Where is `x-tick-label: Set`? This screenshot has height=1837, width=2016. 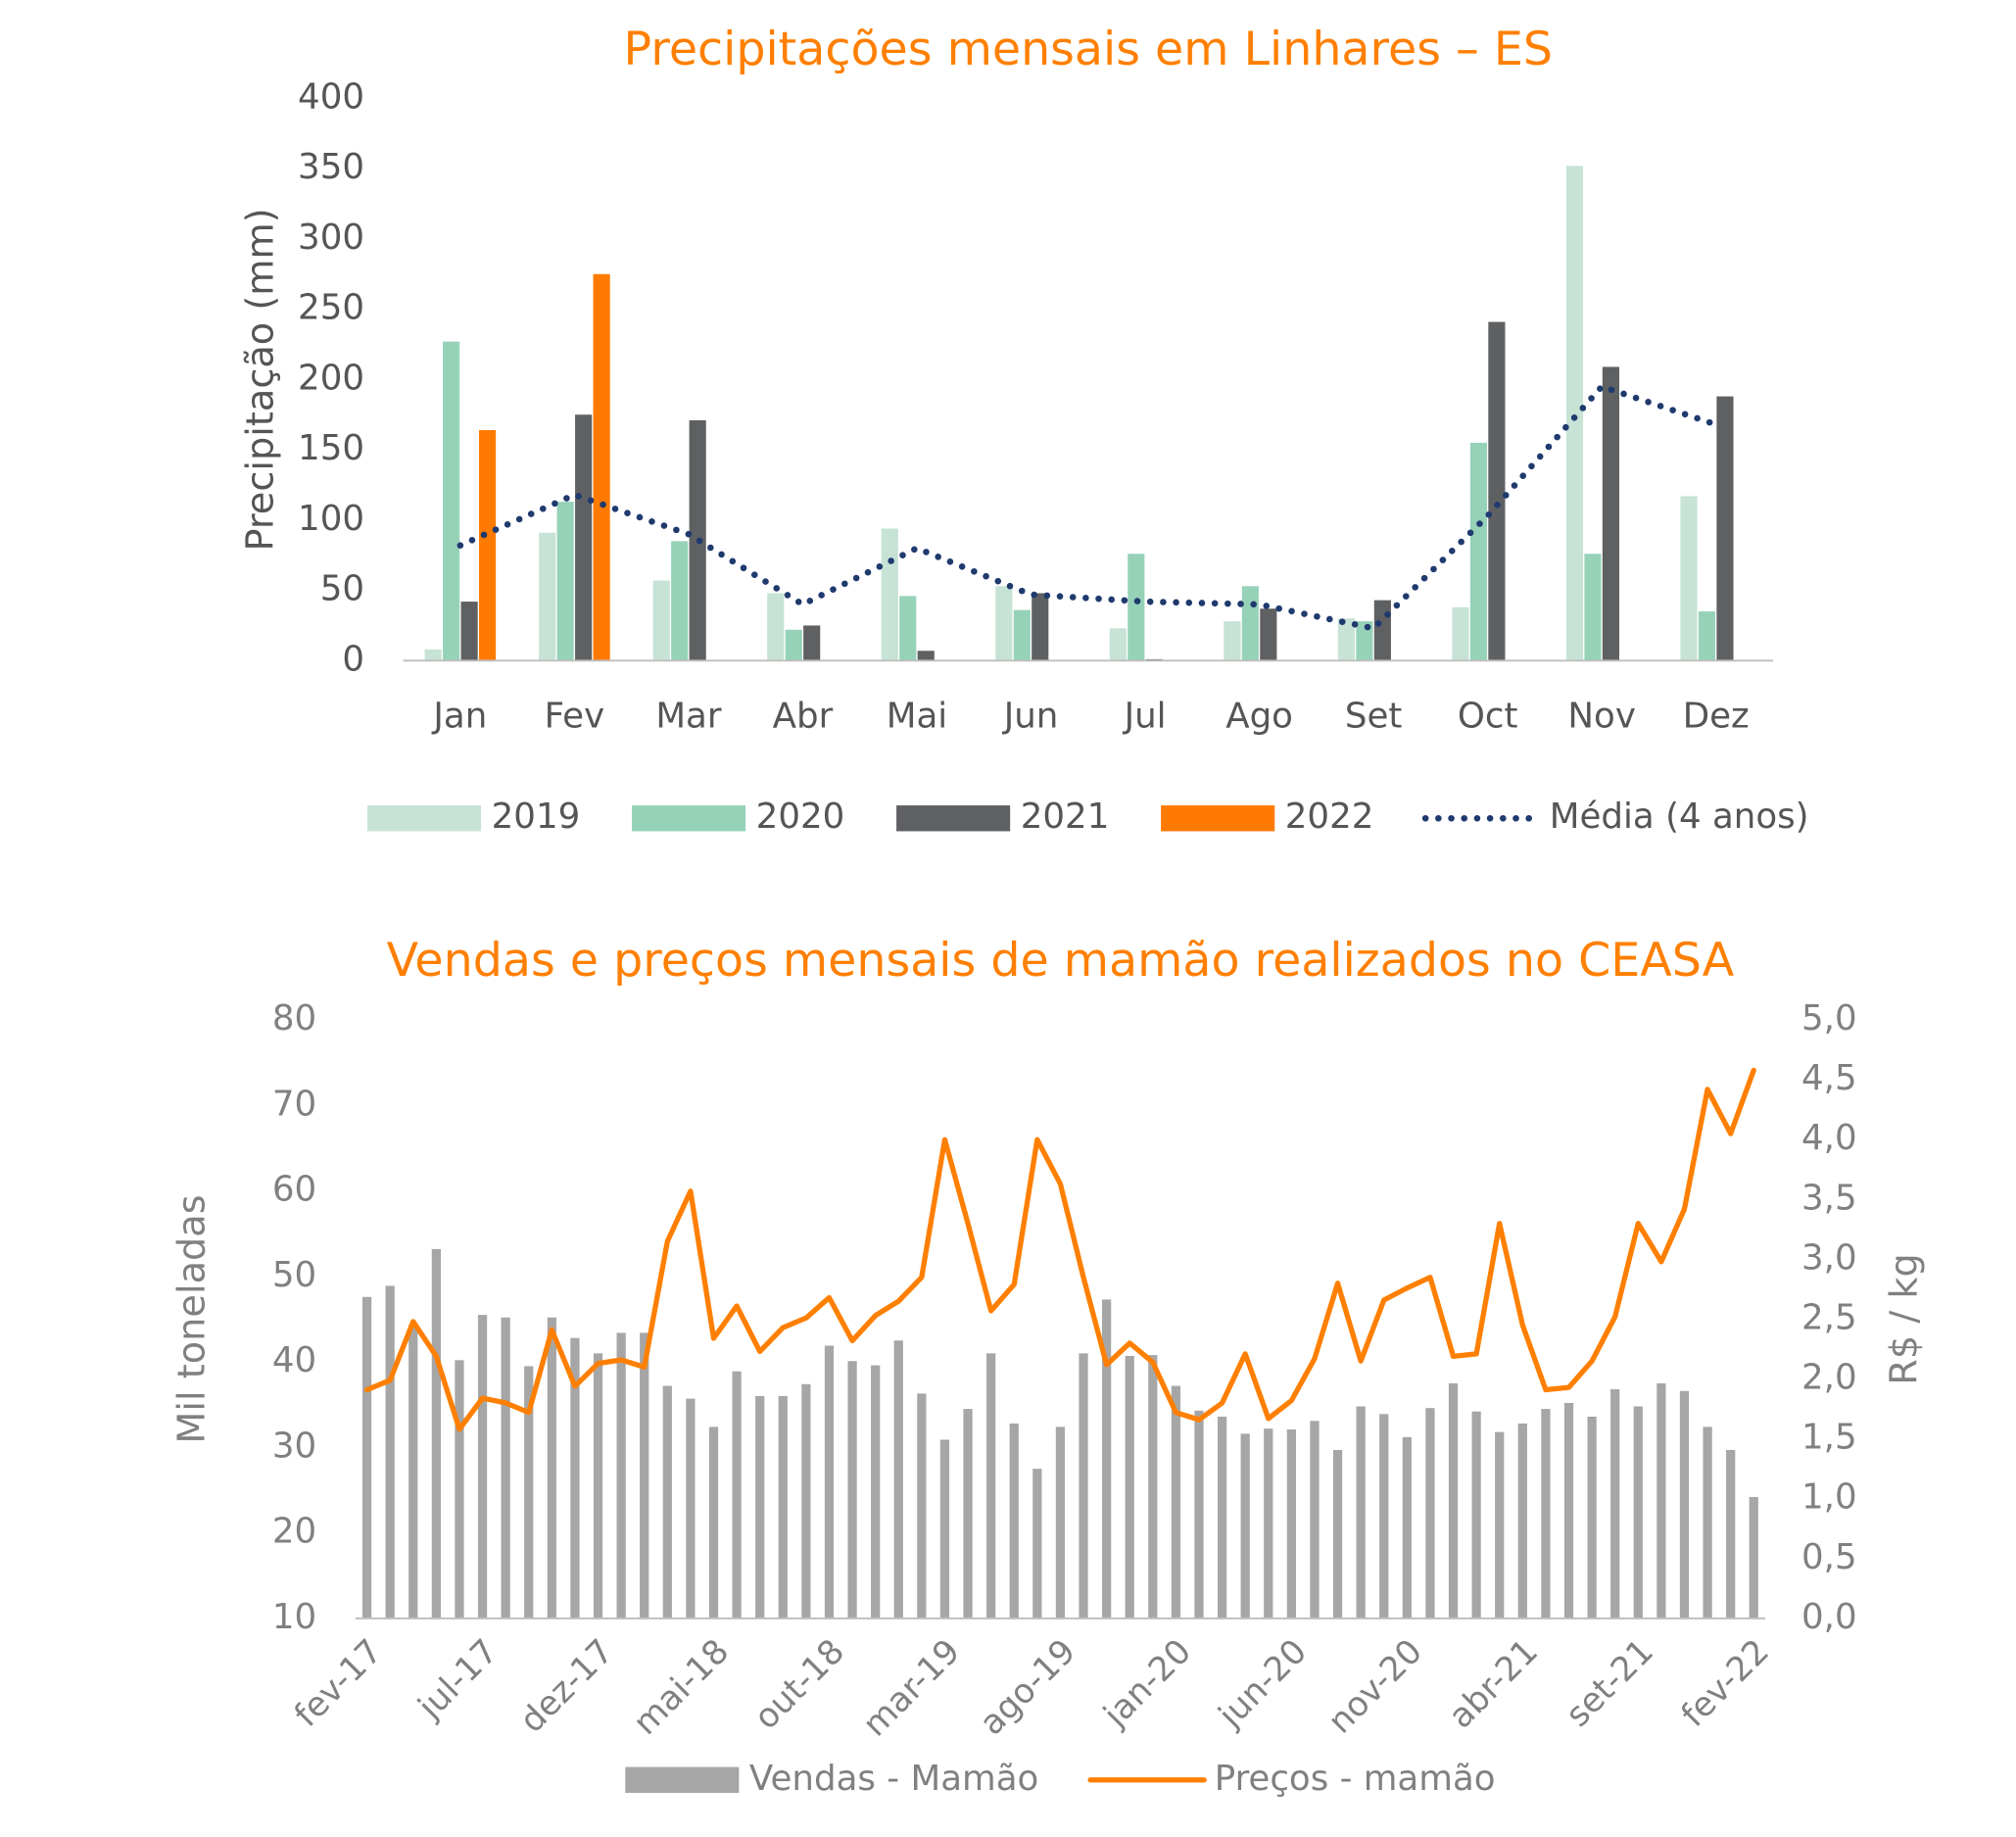 x-tick-label: Set is located at coordinates (1374, 716).